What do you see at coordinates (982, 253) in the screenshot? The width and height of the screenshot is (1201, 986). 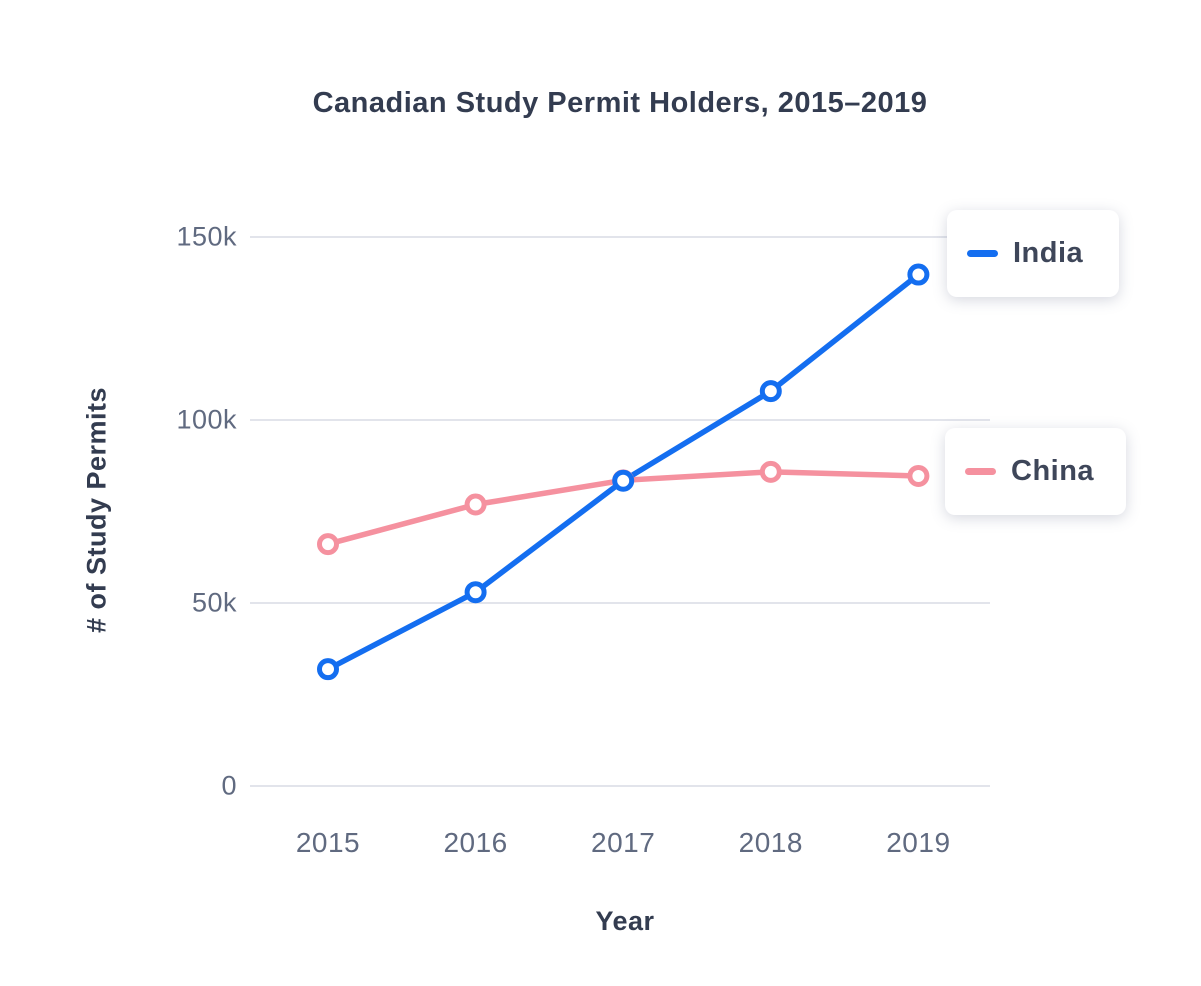 I see `india-line-swatch-icon` at bounding box center [982, 253].